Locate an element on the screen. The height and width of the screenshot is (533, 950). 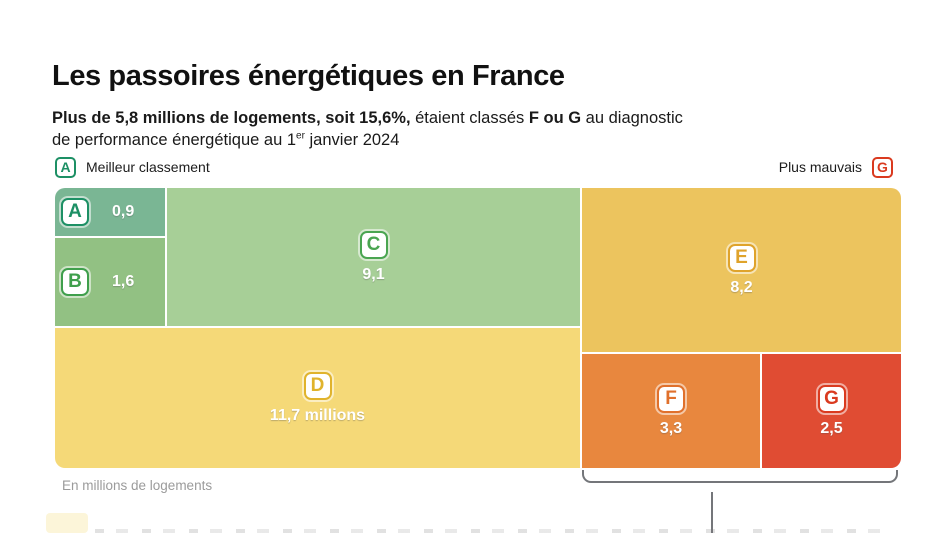
treemap-block-b: B 1,6 is located at coordinates (110, 282).